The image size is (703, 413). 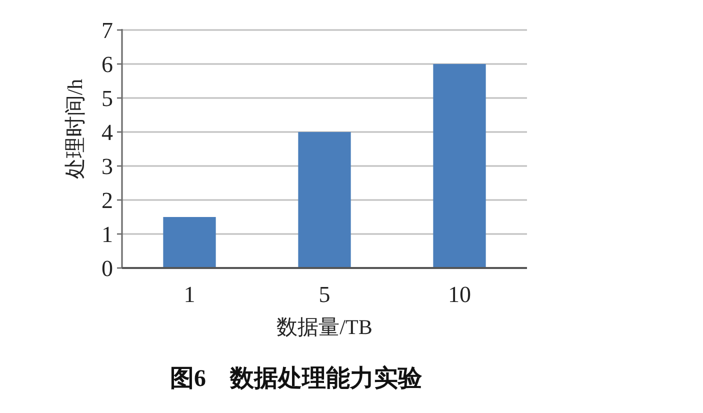 I want to click on y-tick-label: 4, so click(x=108, y=132).